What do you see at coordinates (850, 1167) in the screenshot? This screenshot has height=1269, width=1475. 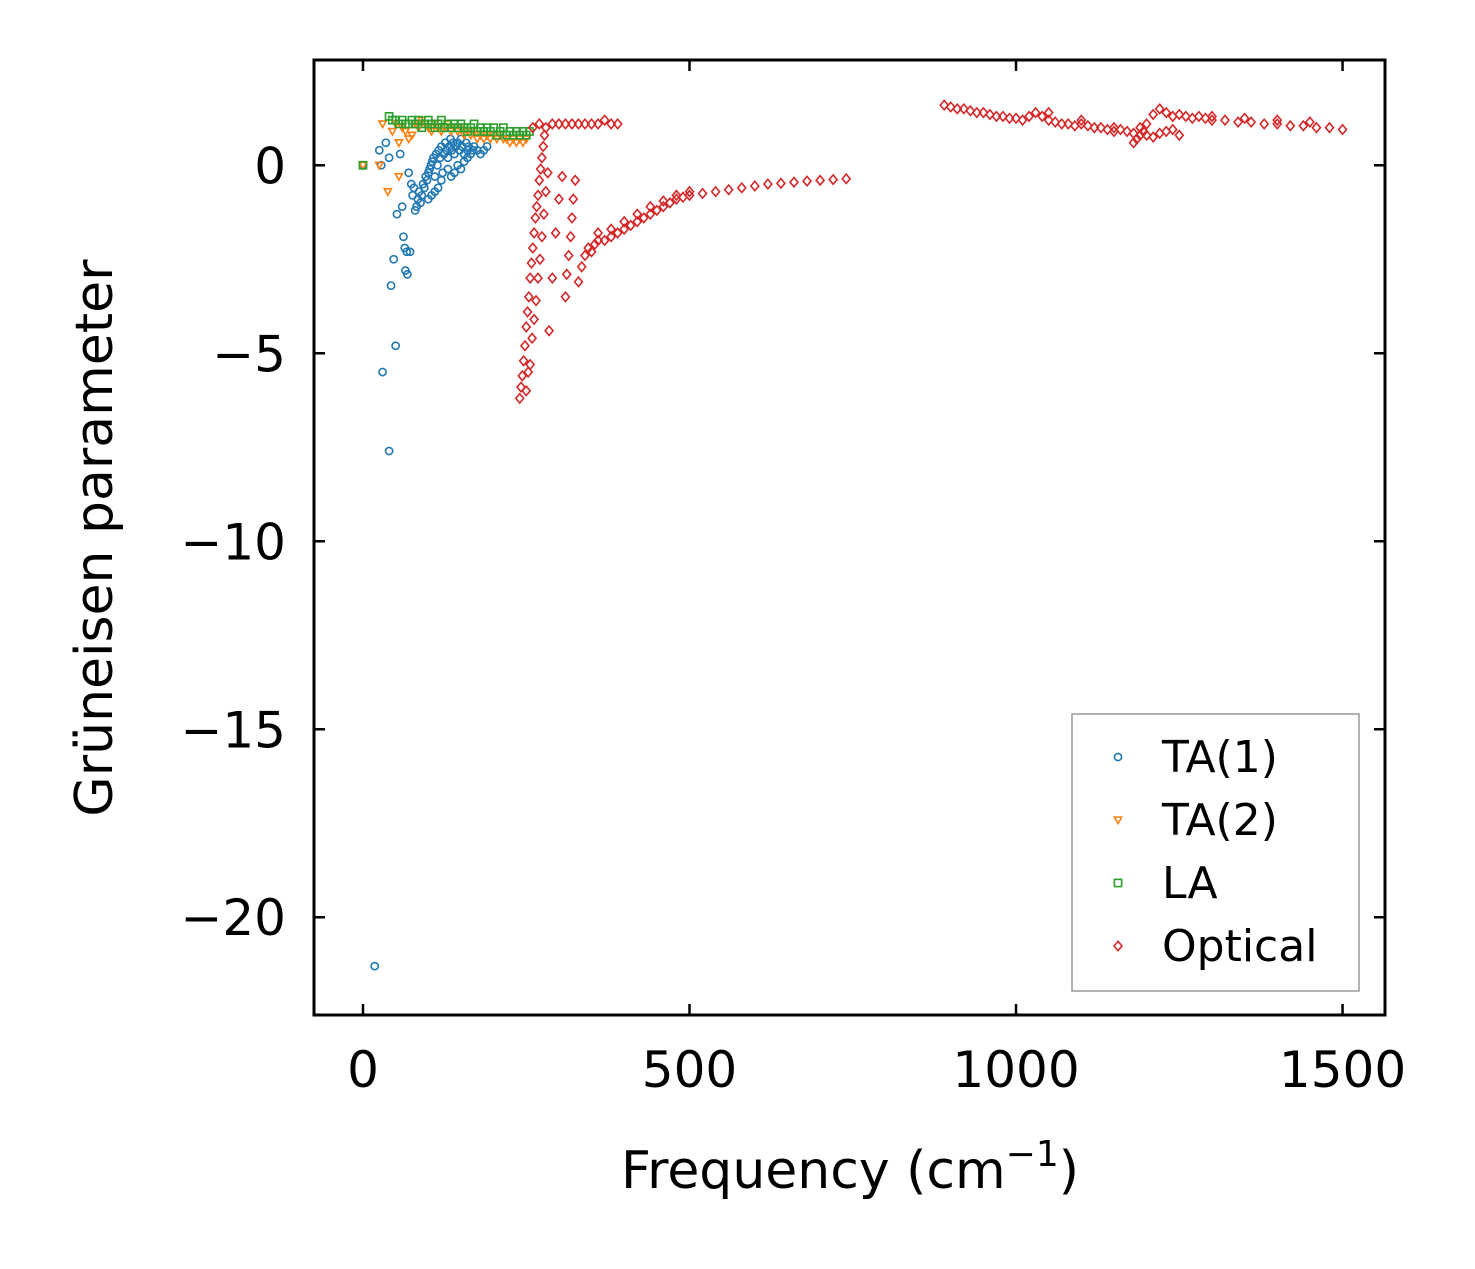 I see `x-axis-label: Frequency (cm−1)` at bounding box center [850, 1167].